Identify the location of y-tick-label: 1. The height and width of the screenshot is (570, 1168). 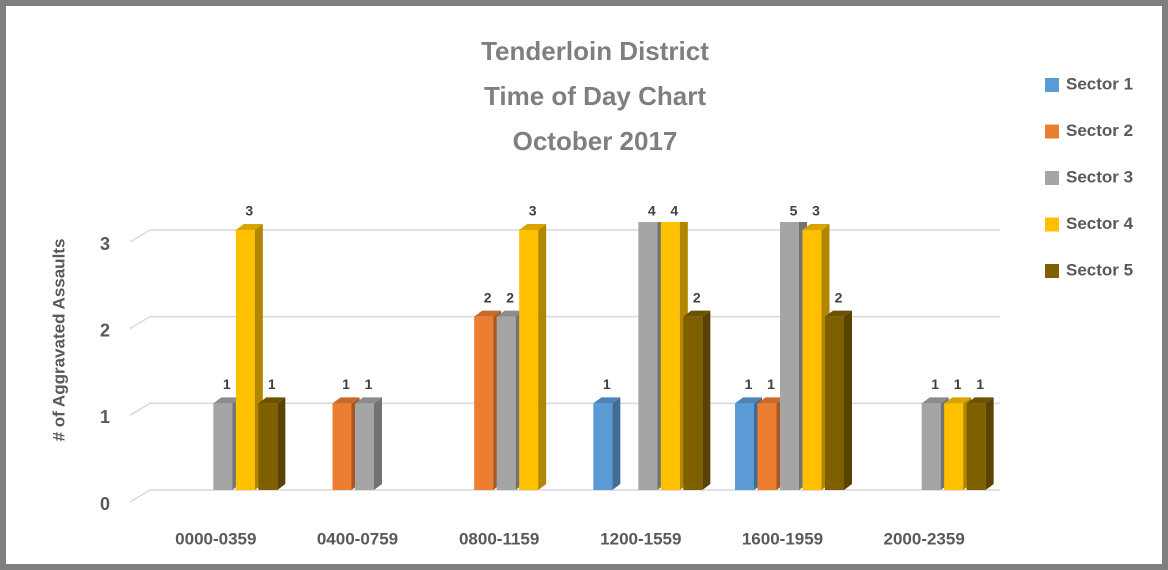
(105, 417).